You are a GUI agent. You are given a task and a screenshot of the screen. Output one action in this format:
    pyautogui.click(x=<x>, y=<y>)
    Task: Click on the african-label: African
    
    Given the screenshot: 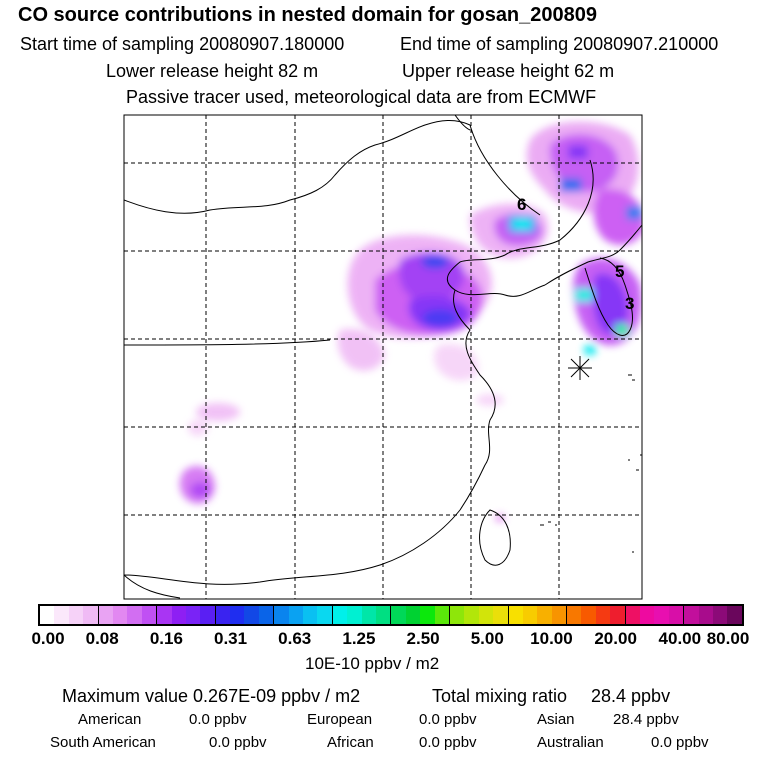 What is the action you would take?
    pyautogui.click(x=350, y=742)
    